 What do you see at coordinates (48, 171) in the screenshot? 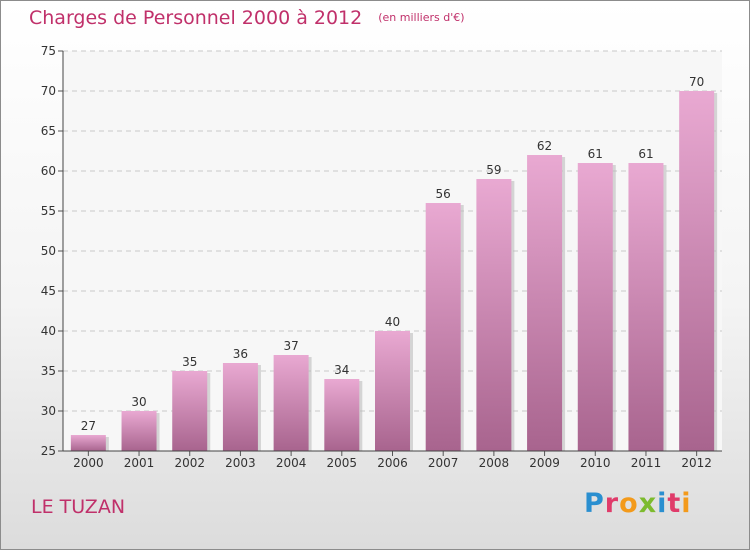
I see `y-tick-label: 60` at bounding box center [48, 171].